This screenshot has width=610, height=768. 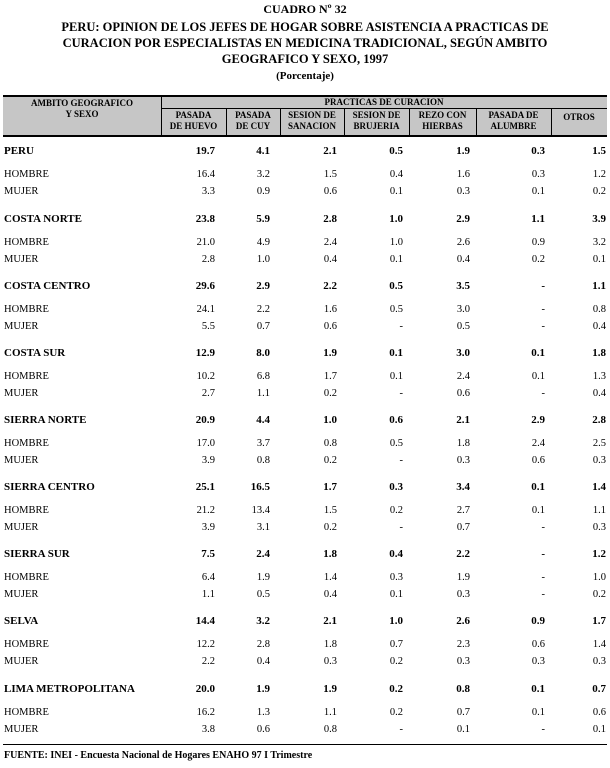 I want to click on table-cell: 0.9, so click(x=538, y=242).